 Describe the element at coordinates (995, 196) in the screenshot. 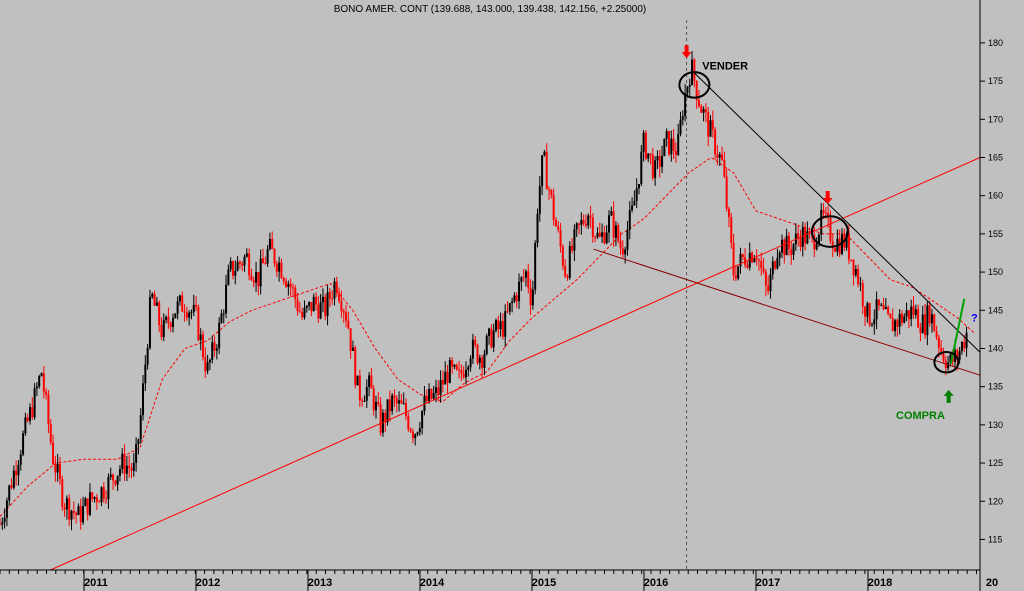

I see `y-tick-label: 160` at that location.